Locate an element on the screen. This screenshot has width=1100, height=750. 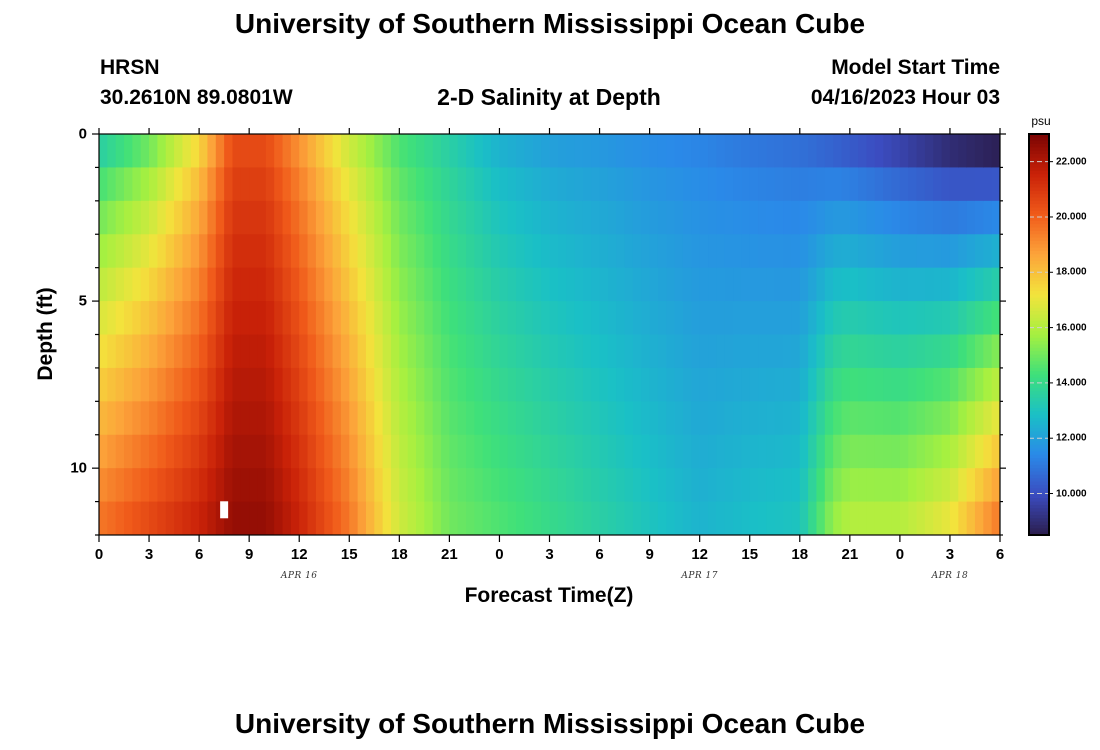
x-tick-label: 9 is located at coordinates (249, 554).